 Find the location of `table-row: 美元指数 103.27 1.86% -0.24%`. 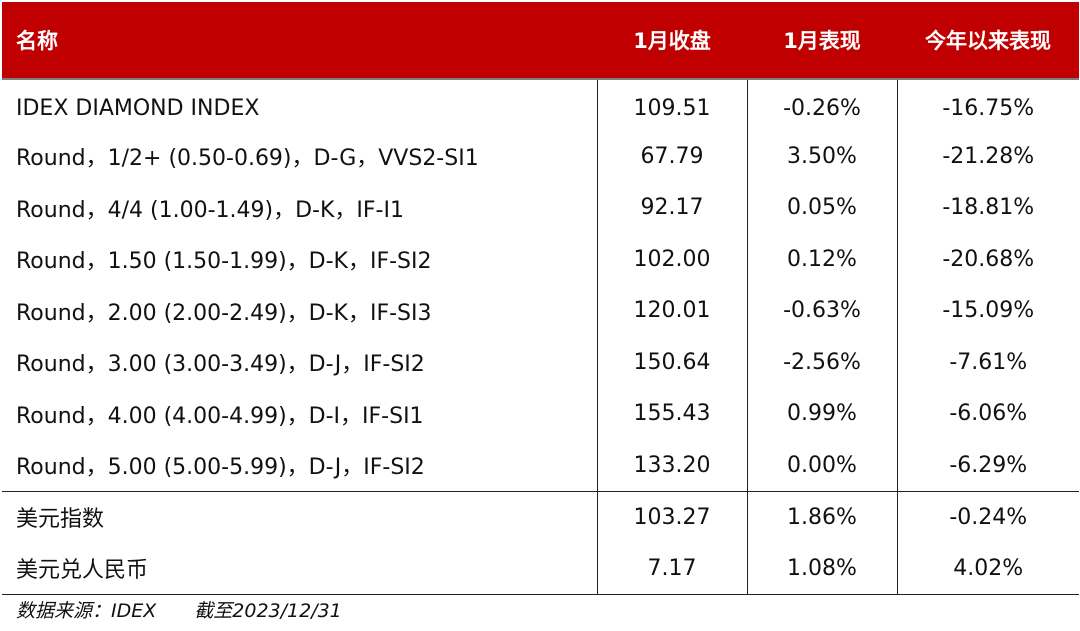

table-row: 美元指数 103.27 1.86% -0.24% is located at coordinates (540, 516).